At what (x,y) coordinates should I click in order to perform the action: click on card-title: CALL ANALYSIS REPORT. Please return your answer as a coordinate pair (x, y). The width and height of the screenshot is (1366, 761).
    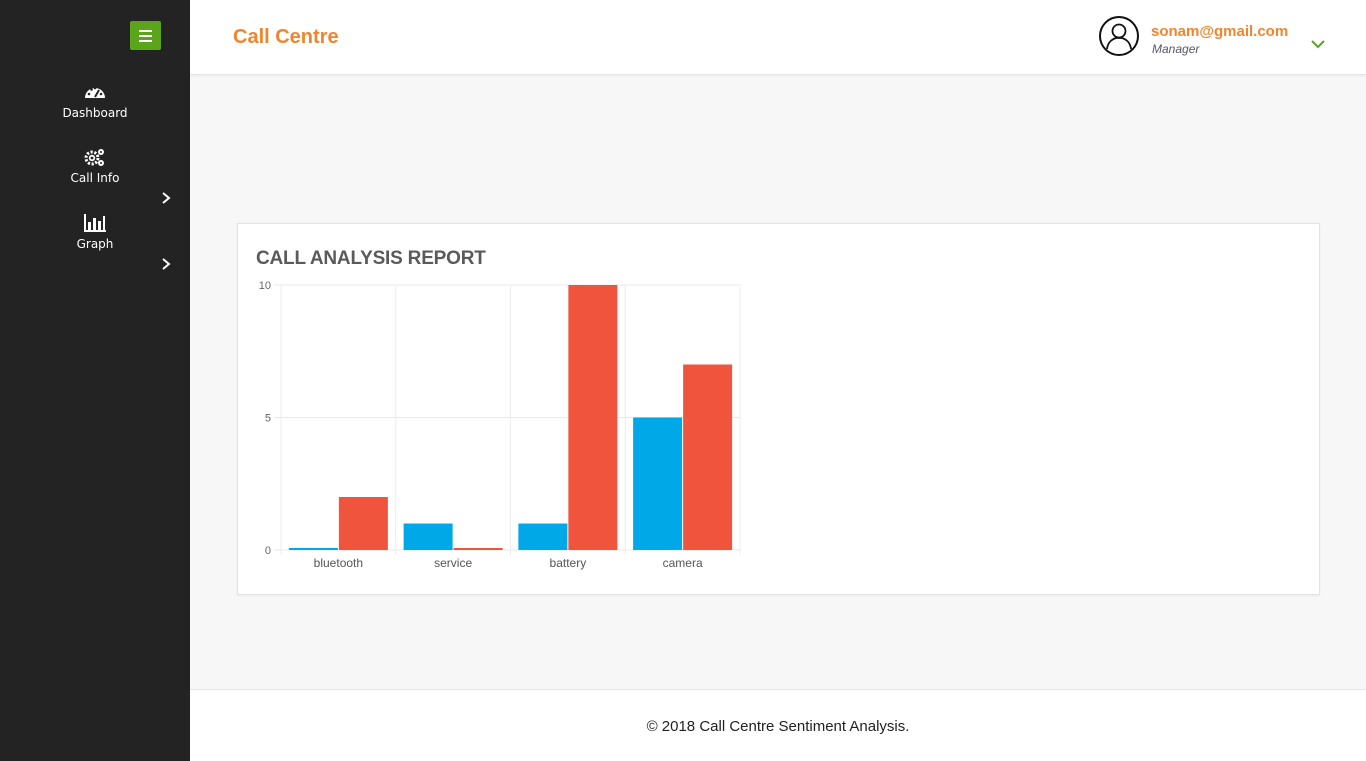
    Looking at the image, I should click on (371, 258).